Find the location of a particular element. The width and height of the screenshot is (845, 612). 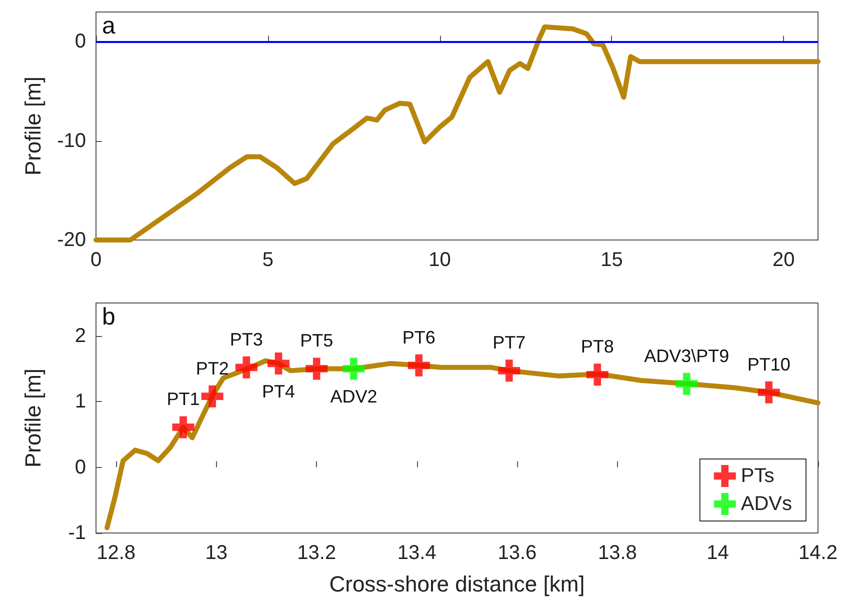

x-tick-label: 13.2 is located at coordinates (316, 553).